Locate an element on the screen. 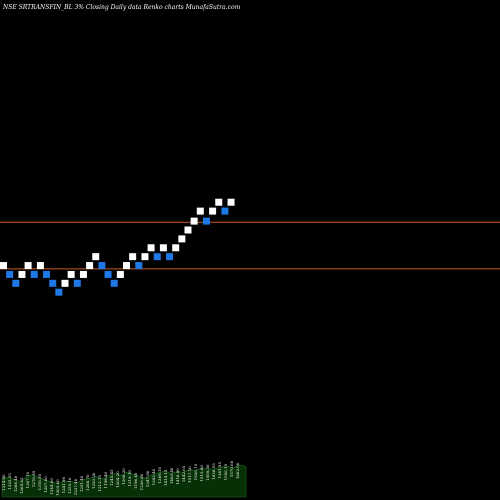 The image size is (500, 500). volume-label-20: 1264.20 is located at coordinates (117, 479).